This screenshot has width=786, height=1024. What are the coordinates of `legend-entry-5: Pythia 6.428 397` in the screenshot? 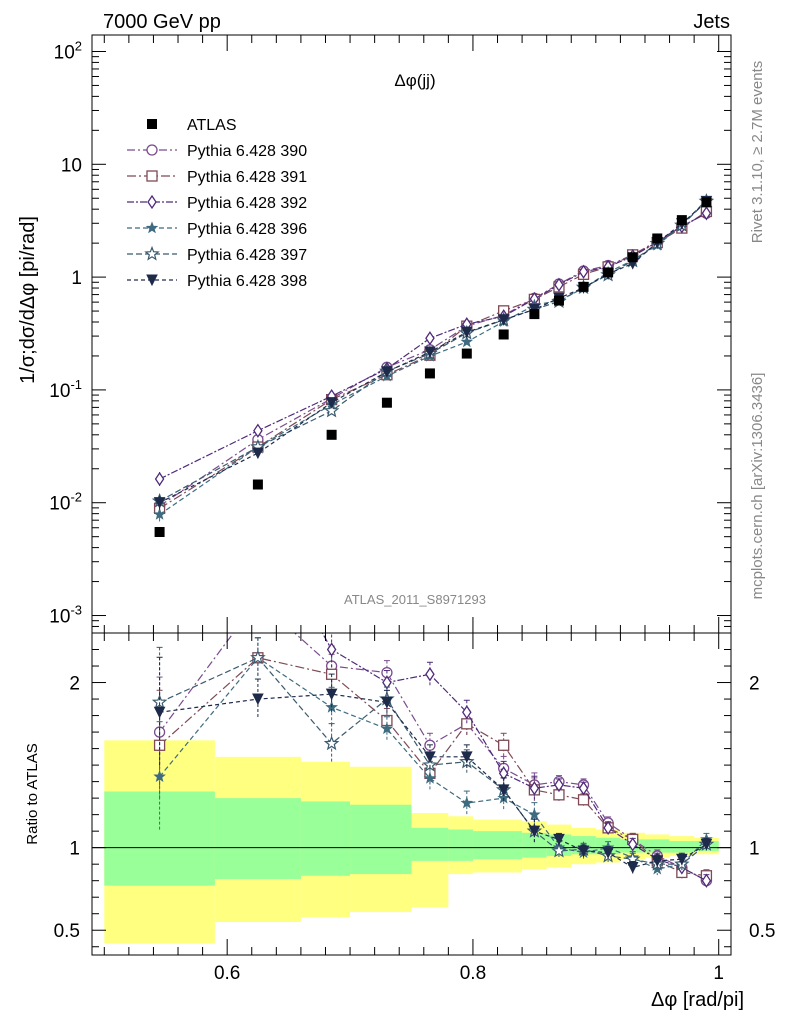 It's located at (217, 254).